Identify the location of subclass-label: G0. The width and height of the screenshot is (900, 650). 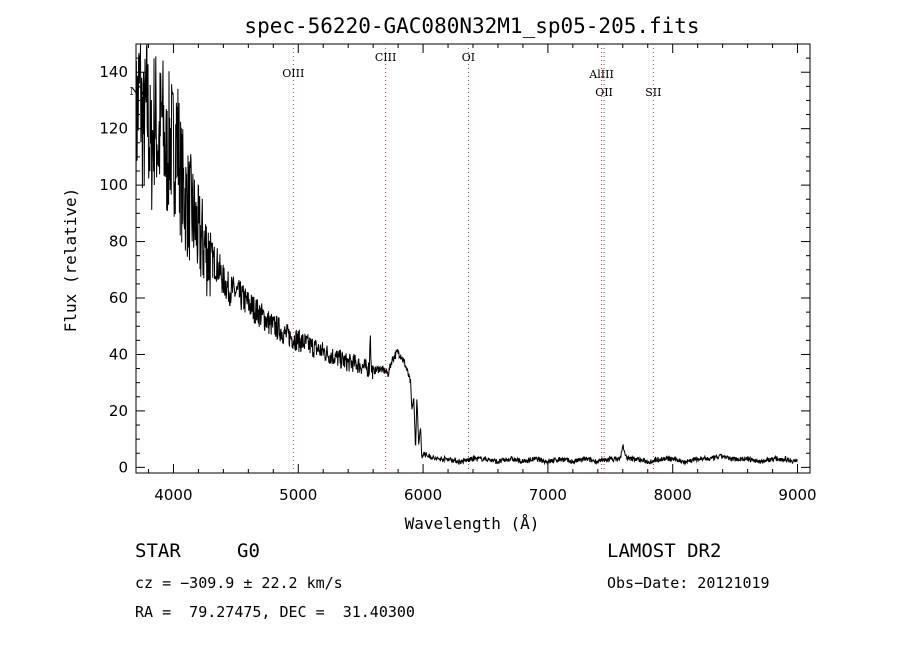
(248, 551).